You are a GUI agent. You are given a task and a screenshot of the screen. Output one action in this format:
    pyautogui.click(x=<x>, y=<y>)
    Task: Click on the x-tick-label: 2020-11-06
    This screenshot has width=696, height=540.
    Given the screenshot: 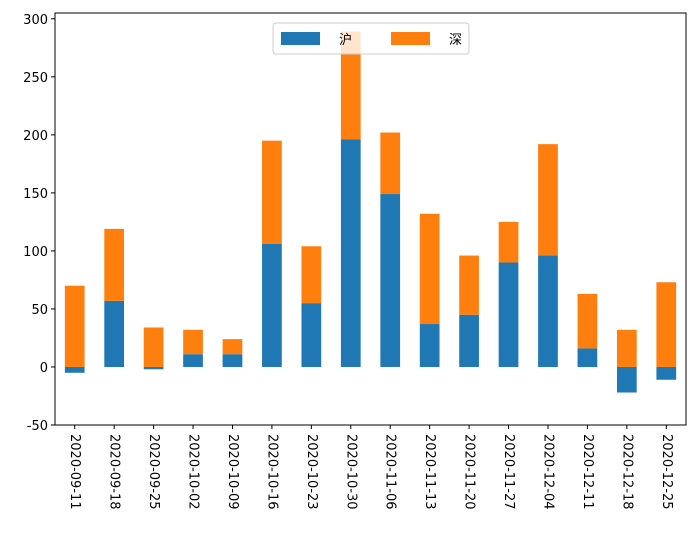 What is the action you would take?
    pyautogui.click(x=390, y=472)
    